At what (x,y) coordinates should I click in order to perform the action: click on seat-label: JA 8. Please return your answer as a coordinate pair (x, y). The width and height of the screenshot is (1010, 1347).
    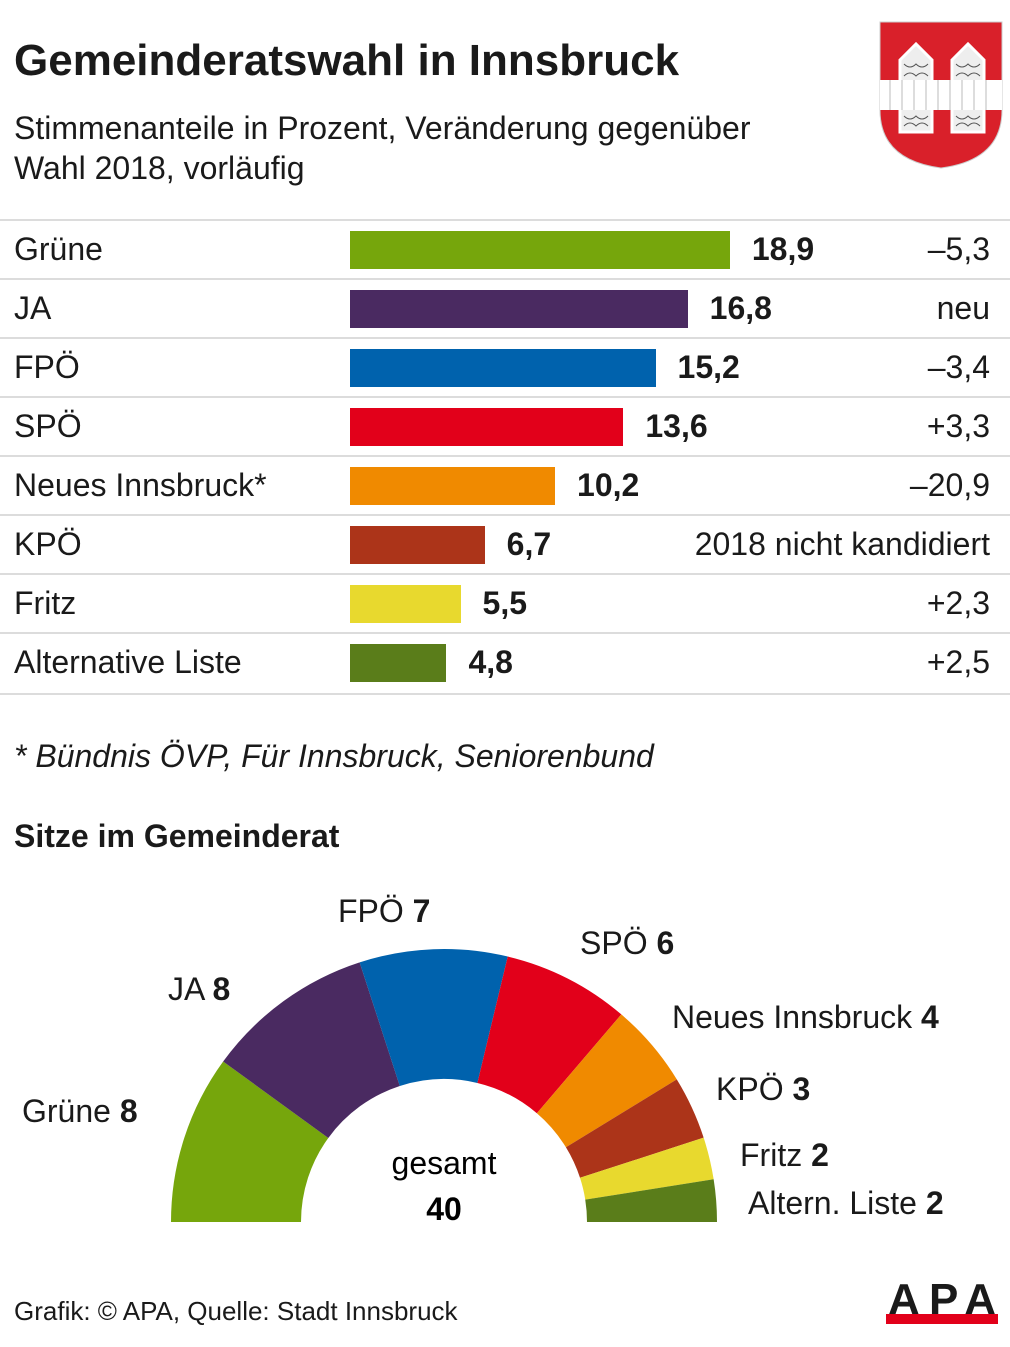
    Looking at the image, I should click on (199, 989).